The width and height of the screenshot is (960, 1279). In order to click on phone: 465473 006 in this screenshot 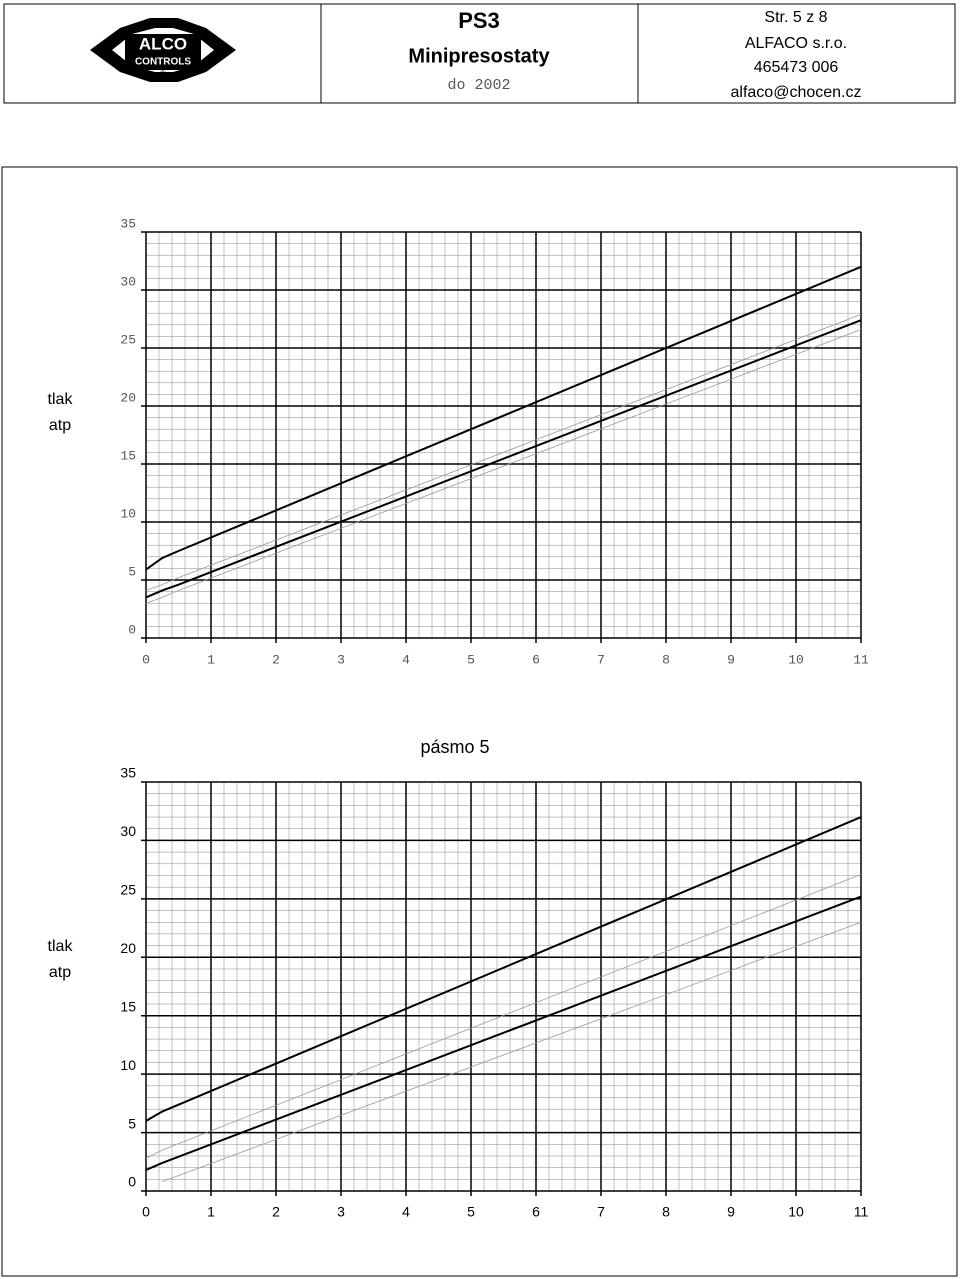, I will do `click(796, 67)`.